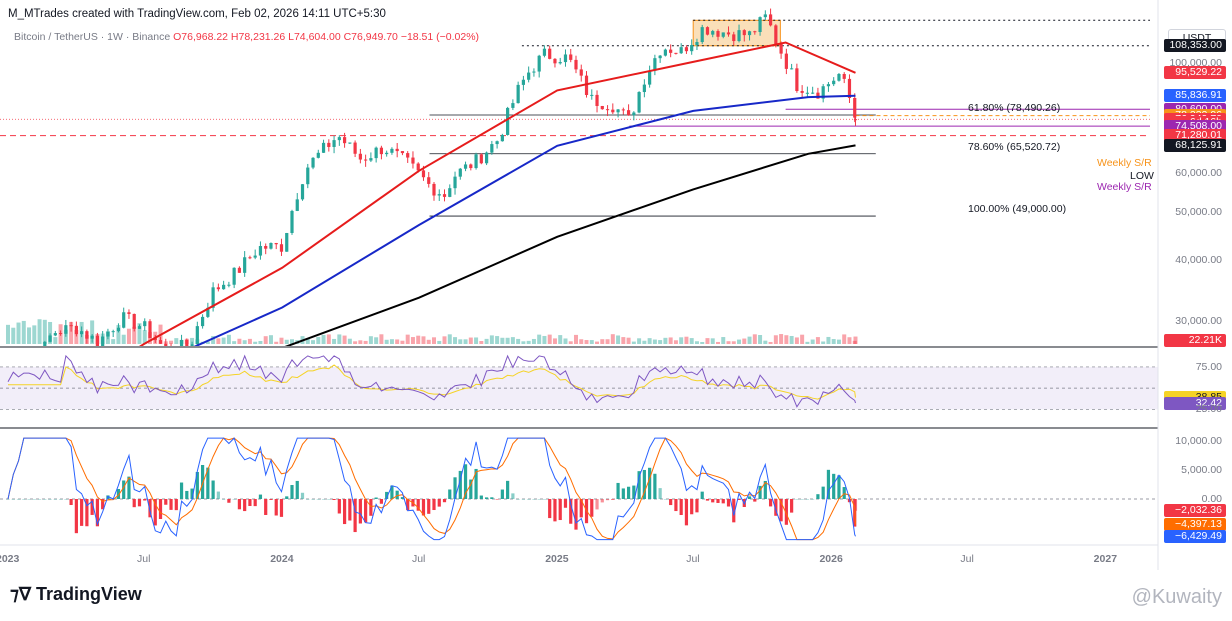 The image size is (1232, 621). Describe the element at coordinates (1198, 259) in the screenshot. I see `price-axis-label: 40,000.00` at that location.